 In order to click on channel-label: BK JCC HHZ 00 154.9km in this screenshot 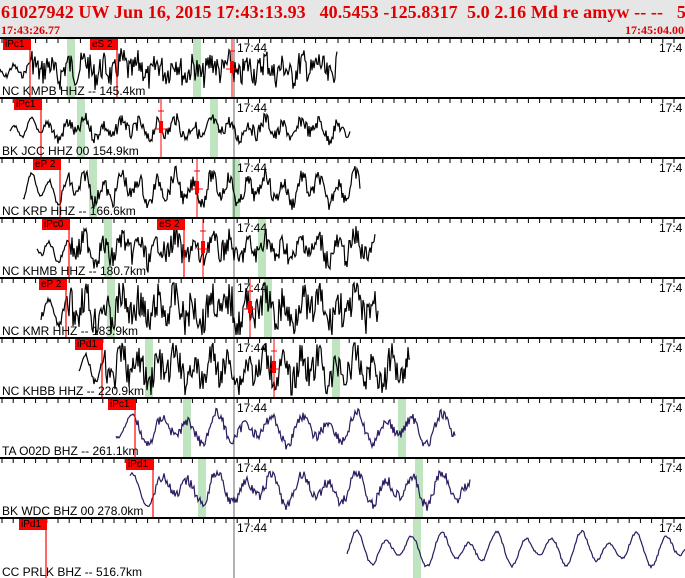, I will do `click(70, 150)`.